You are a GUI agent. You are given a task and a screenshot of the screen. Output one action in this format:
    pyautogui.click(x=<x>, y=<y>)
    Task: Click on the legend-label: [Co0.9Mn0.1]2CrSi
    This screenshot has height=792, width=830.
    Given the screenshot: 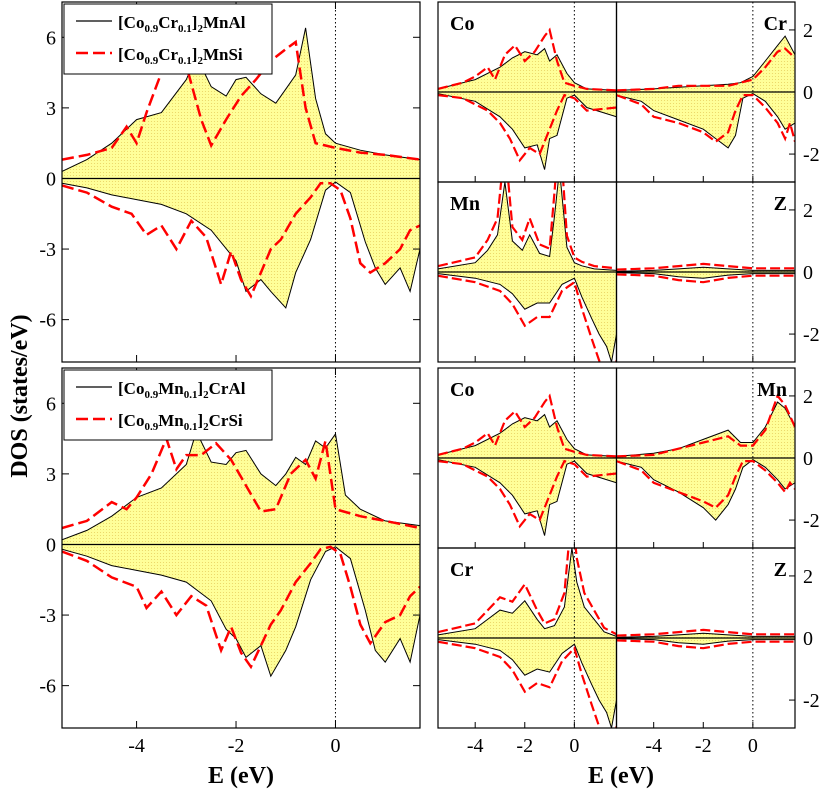 What is the action you would take?
    pyautogui.click(x=180, y=422)
    